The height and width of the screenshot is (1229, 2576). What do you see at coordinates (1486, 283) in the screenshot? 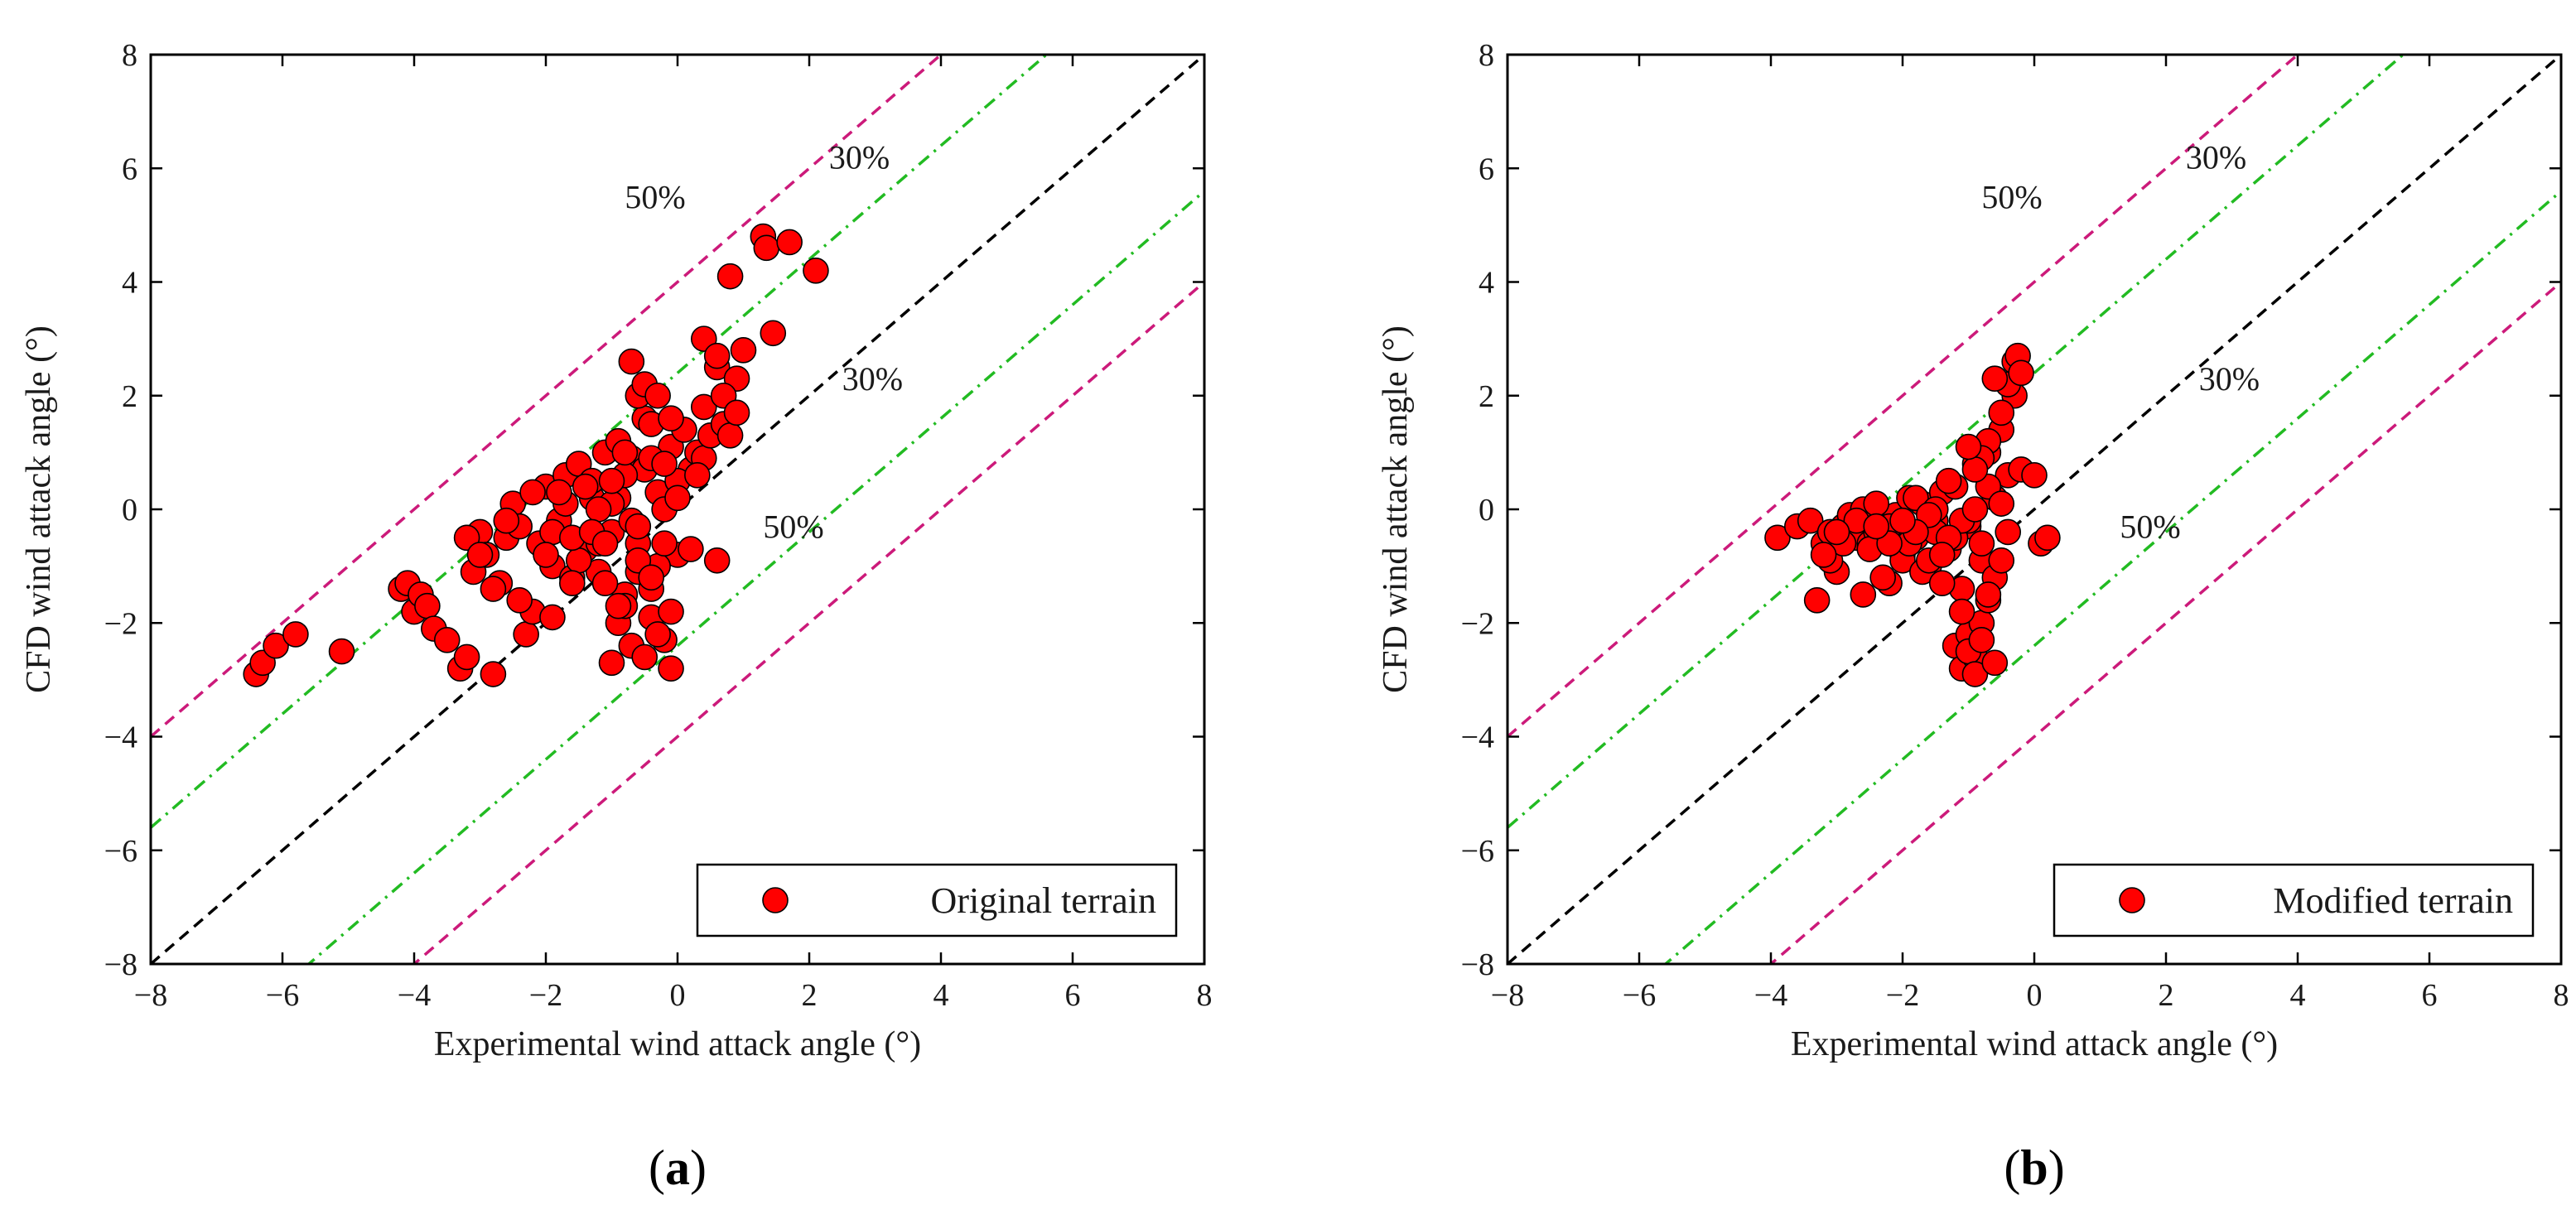
I see `y-tick-label: 4` at bounding box center [1486, 283].